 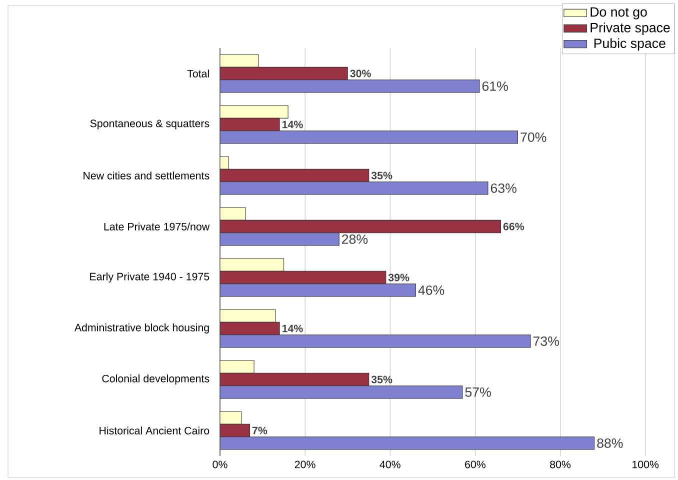 What do you see at coordinates (220, 464) in the screenshot?
I see `x-tick-label: 0%` at bounding box center [220, 464].